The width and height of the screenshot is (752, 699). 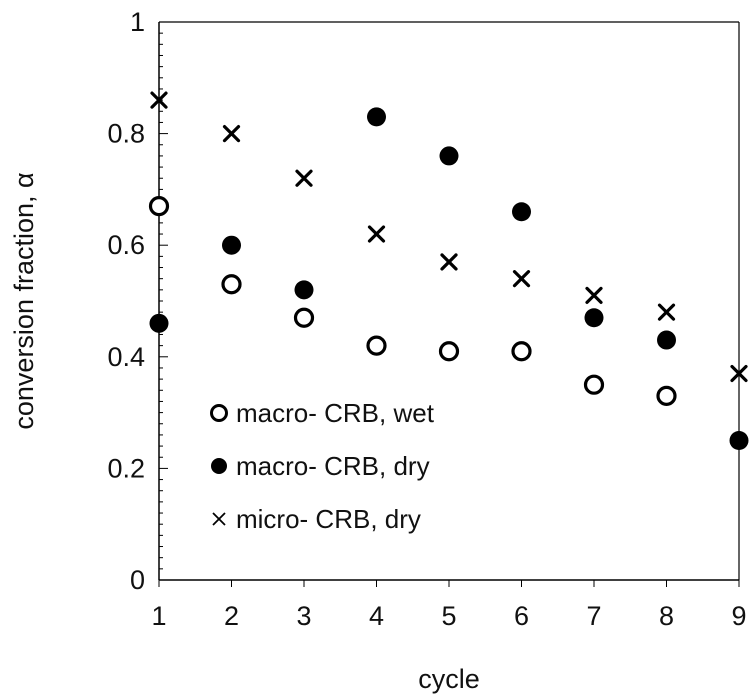 I want to click on x-tick-label: 2, so click(x=231, y=616).